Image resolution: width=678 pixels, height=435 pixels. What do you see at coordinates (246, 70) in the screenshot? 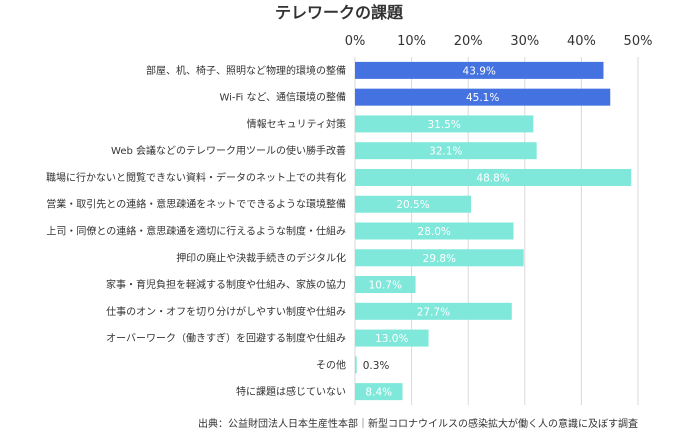
I see `category-label: 部屋、机、椅子、照明など物理的環境の整備` at bounding box center [246, 70].